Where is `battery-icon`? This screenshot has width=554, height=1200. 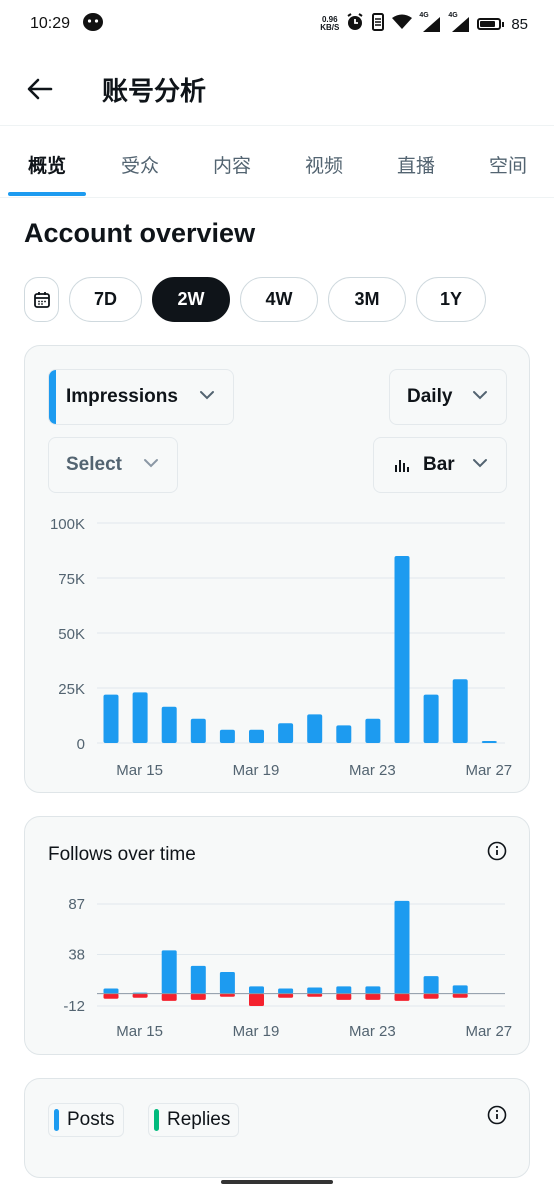
battery-icon is located at coordinates (491, 24).